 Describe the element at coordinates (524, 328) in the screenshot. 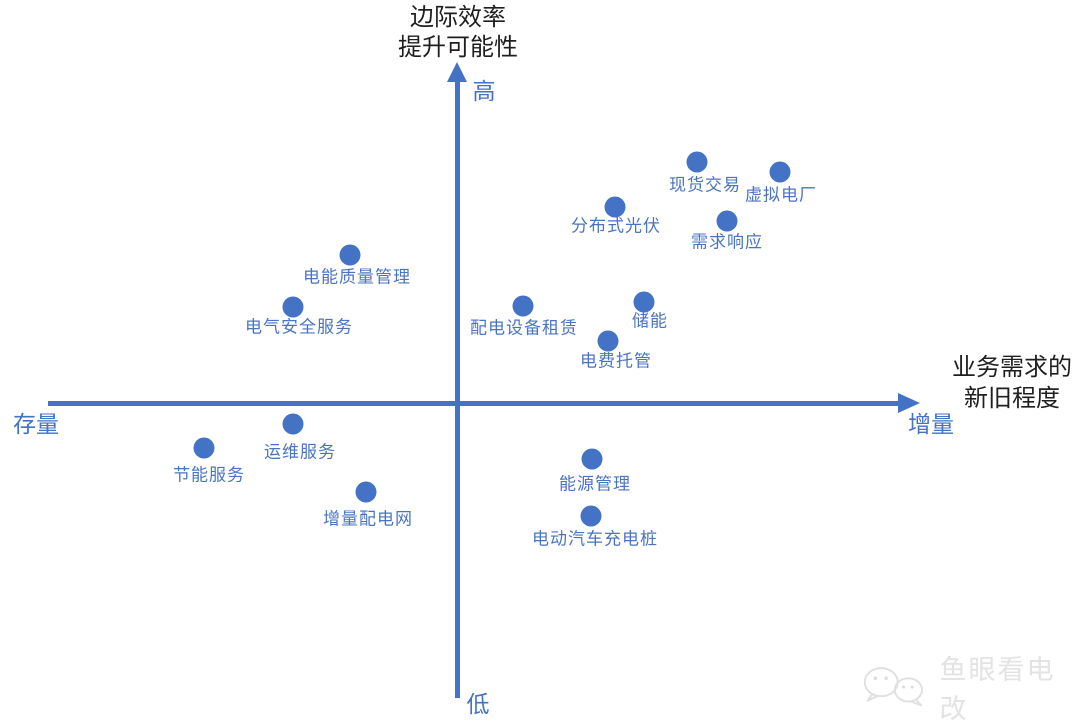

I see `data-point-label: 配电设备租赁` at that location.